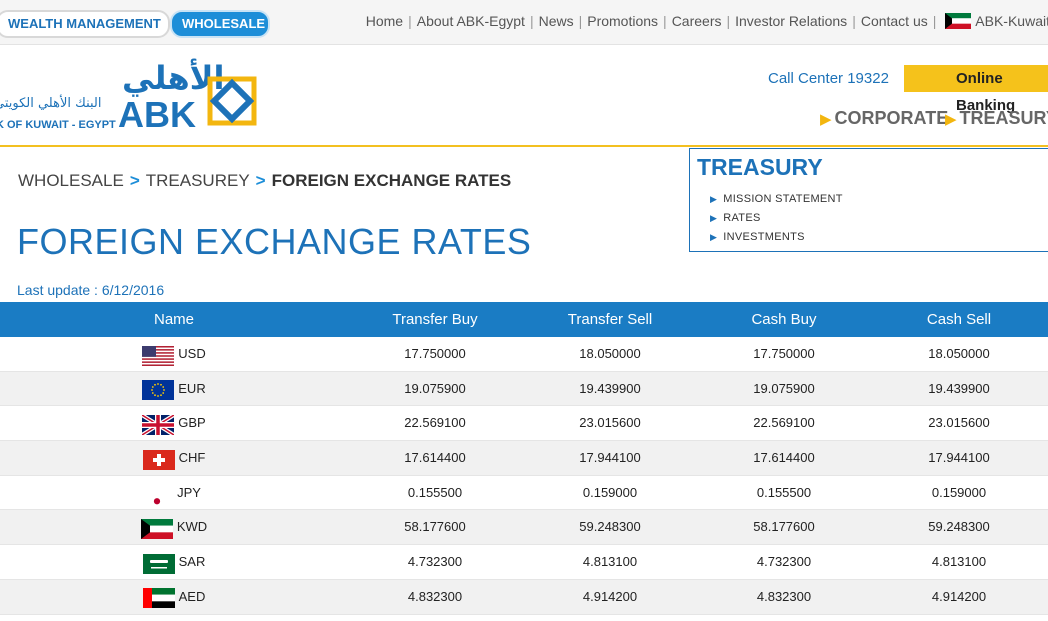 The image size is (1048, 621). What do you see at coordinates (894, 21) in the screenshot?
I see `nav-contact: Contact us` at bounding box center [894, 21].